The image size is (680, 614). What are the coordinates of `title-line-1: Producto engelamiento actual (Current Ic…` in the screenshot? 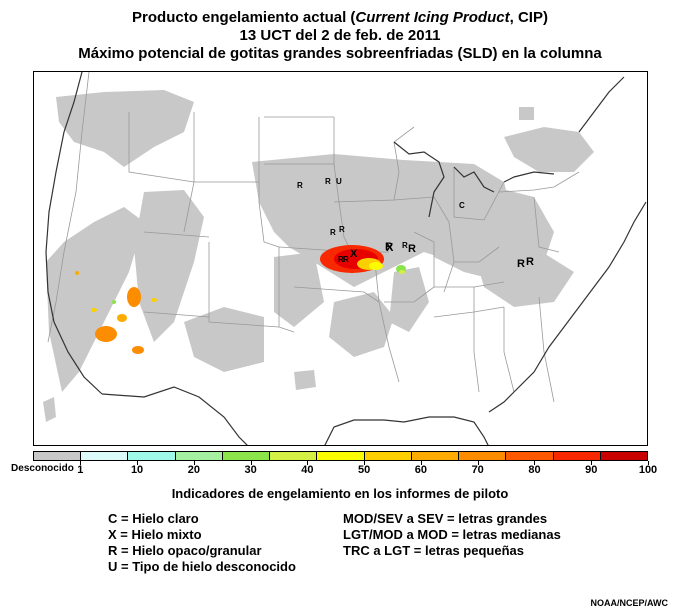 It's located at (340, 17).